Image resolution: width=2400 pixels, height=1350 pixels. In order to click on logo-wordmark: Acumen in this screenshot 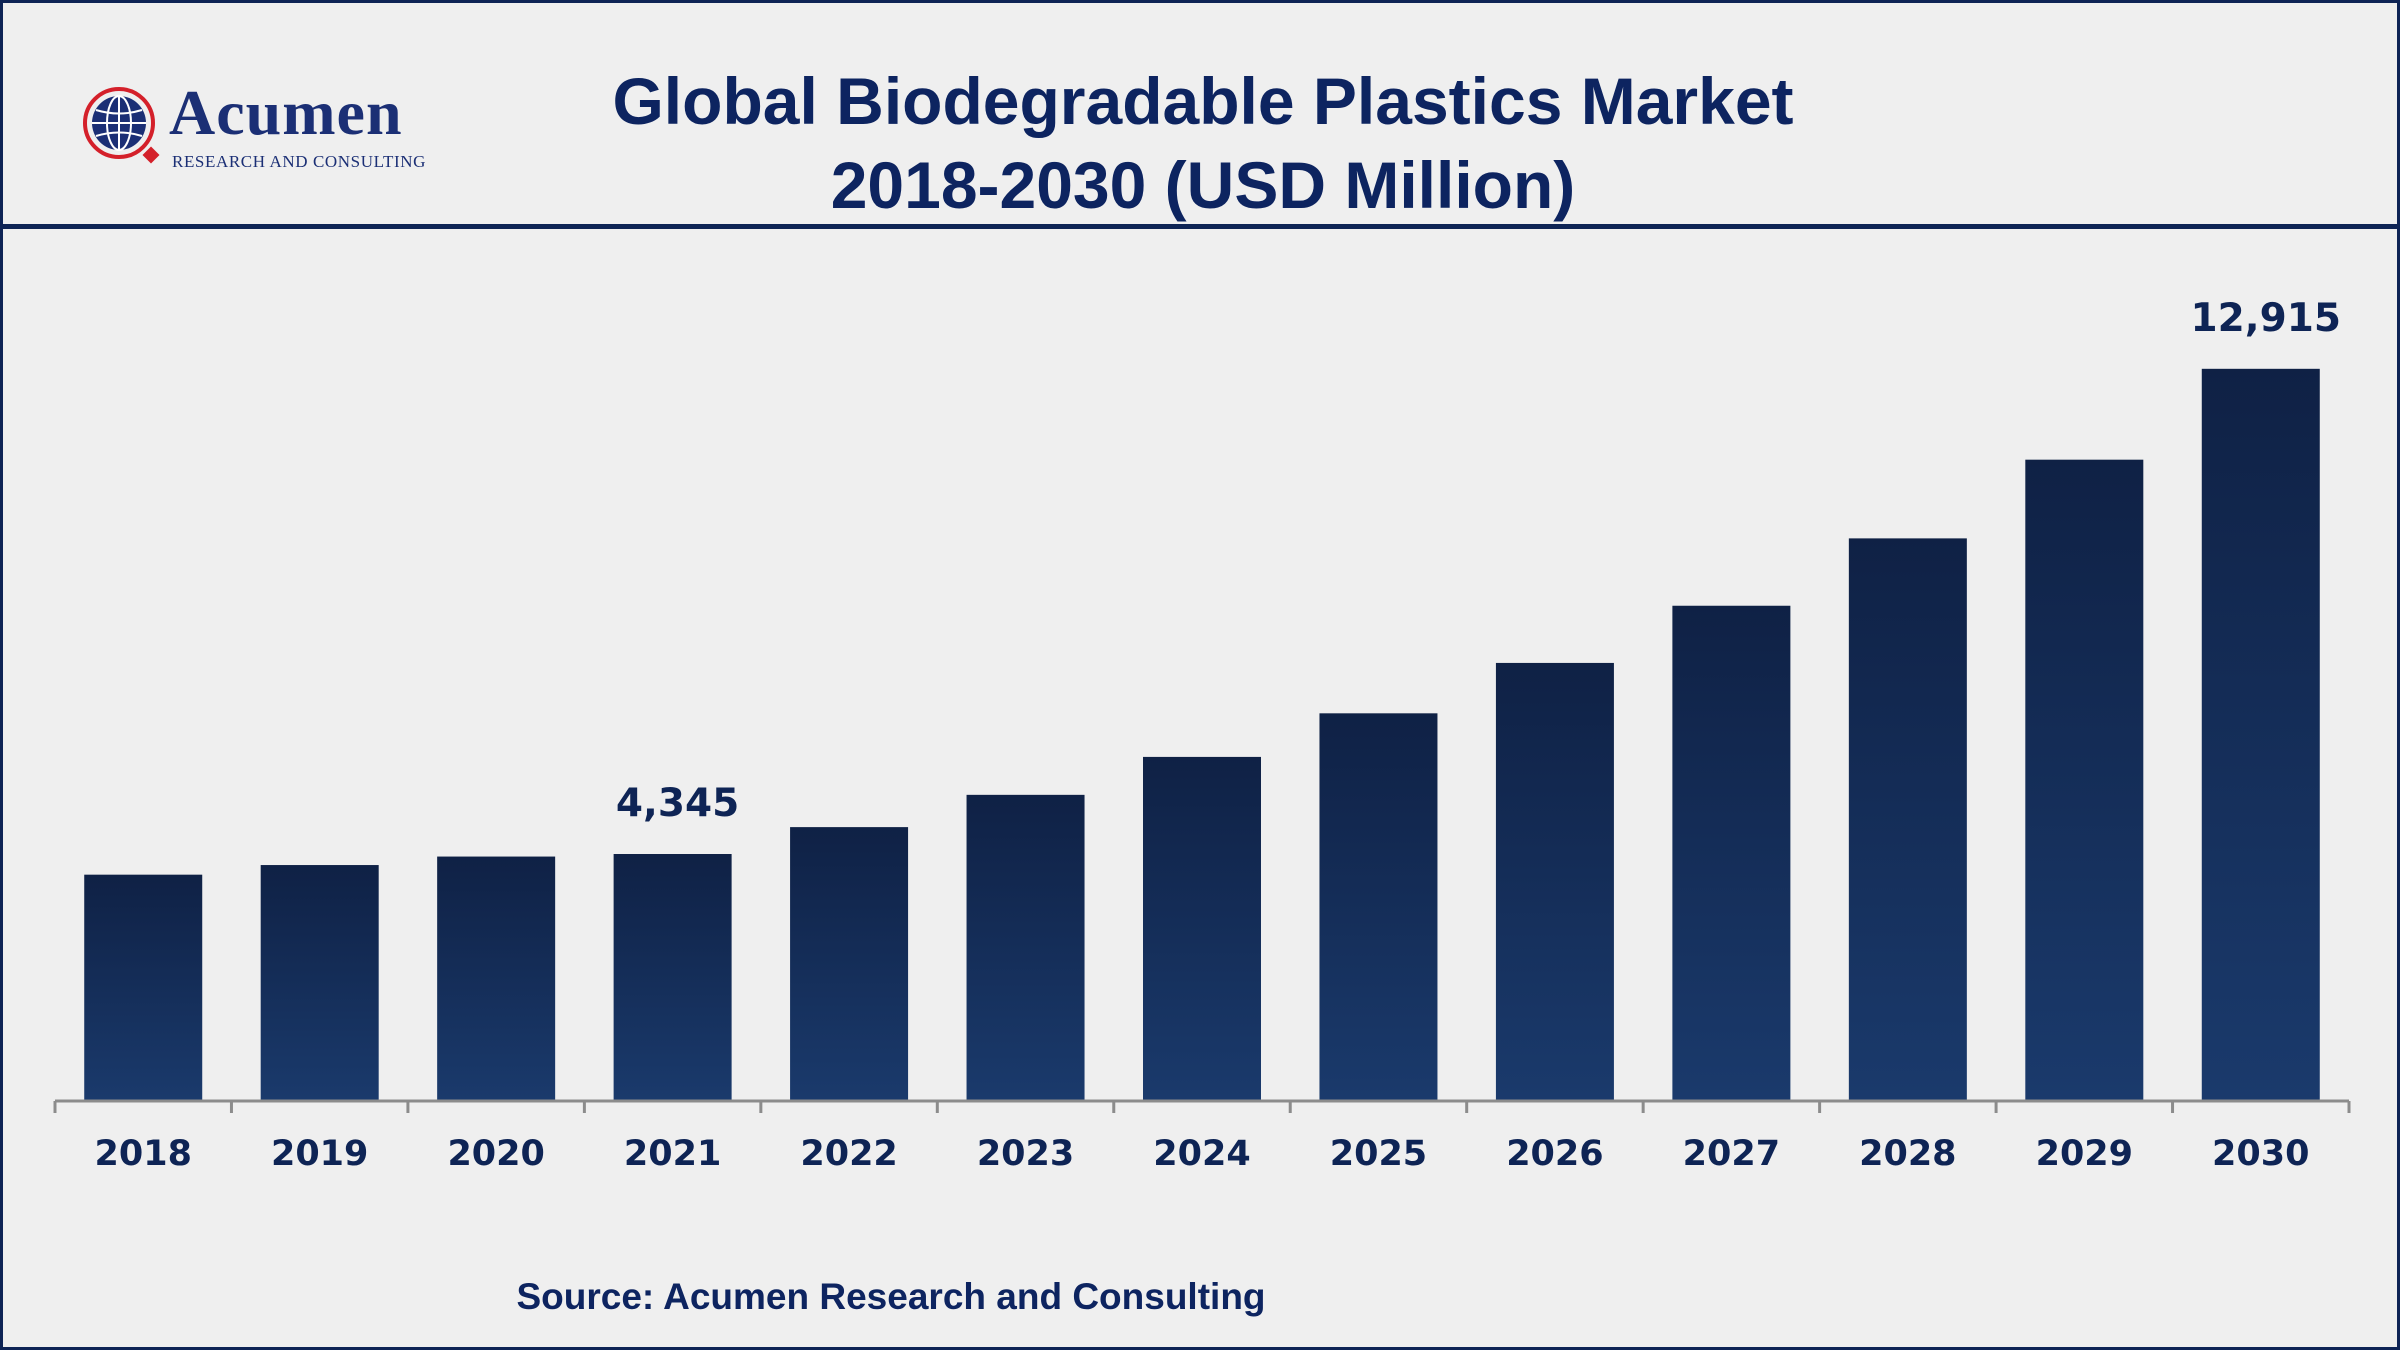, I will do `click(286, 112)`.